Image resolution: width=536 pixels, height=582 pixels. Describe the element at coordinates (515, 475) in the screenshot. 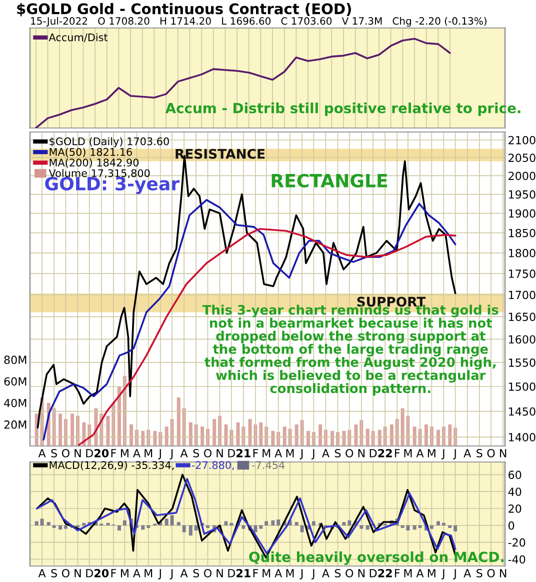

I see `y-tick-label: 60` at that location.